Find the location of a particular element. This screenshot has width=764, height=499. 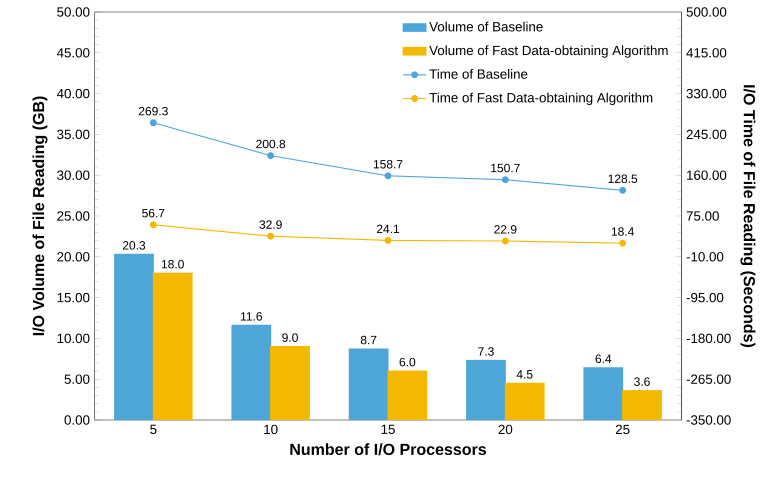

data-label: 3.6 is located at coordinates (642, 382).